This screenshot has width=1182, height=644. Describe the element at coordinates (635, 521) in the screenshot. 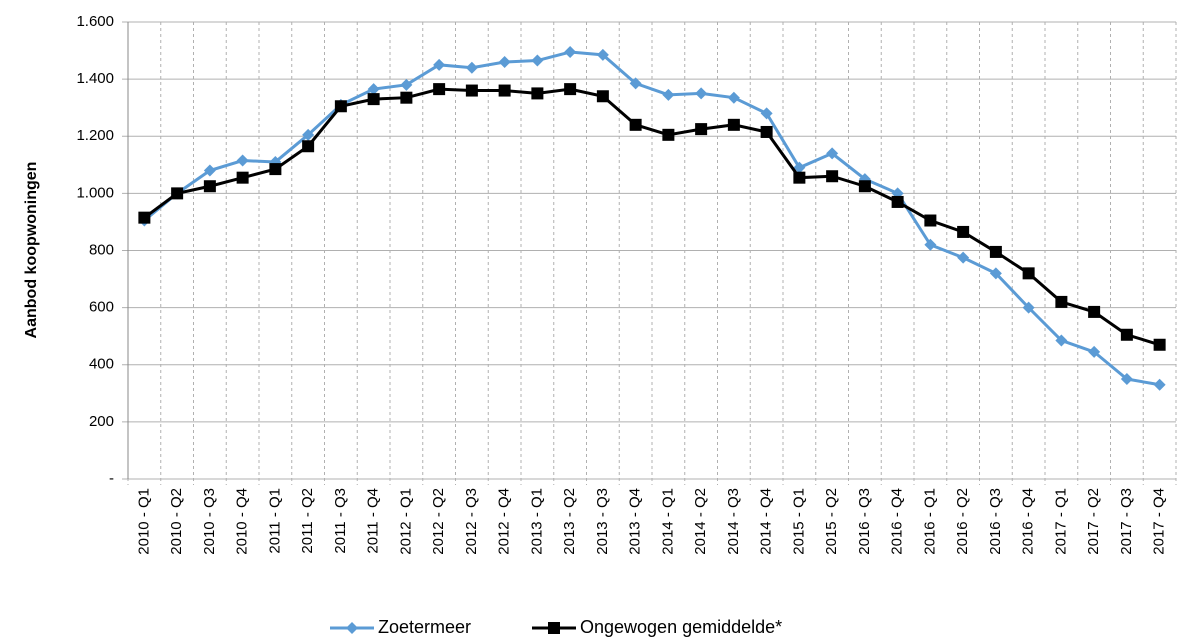

I see `x-tick-label: 2013 - Q4` at that location.